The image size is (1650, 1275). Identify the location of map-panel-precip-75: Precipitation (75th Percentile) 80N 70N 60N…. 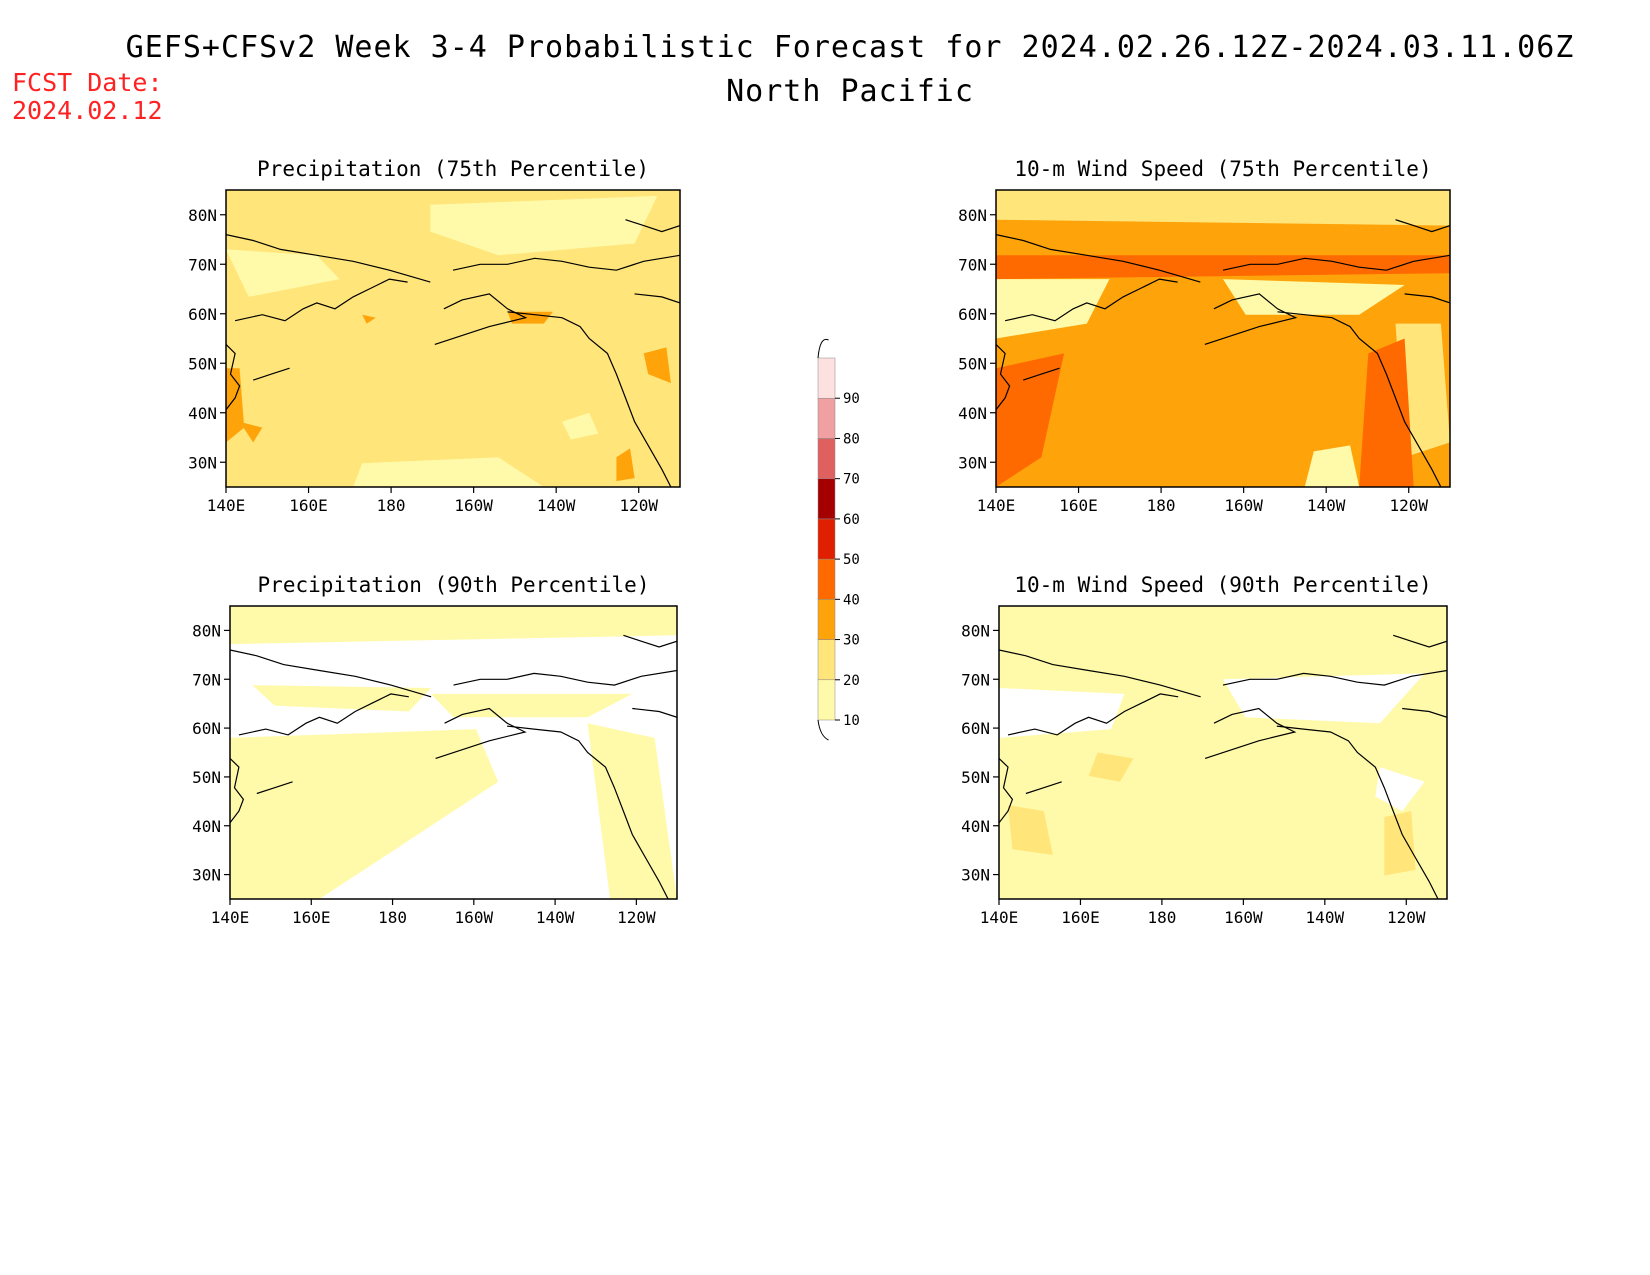
(434, 336).